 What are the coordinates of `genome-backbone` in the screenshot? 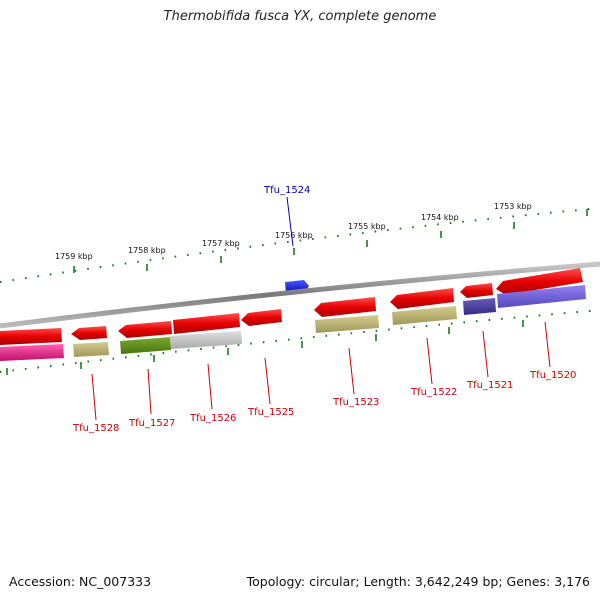 It's located at (300, 295).